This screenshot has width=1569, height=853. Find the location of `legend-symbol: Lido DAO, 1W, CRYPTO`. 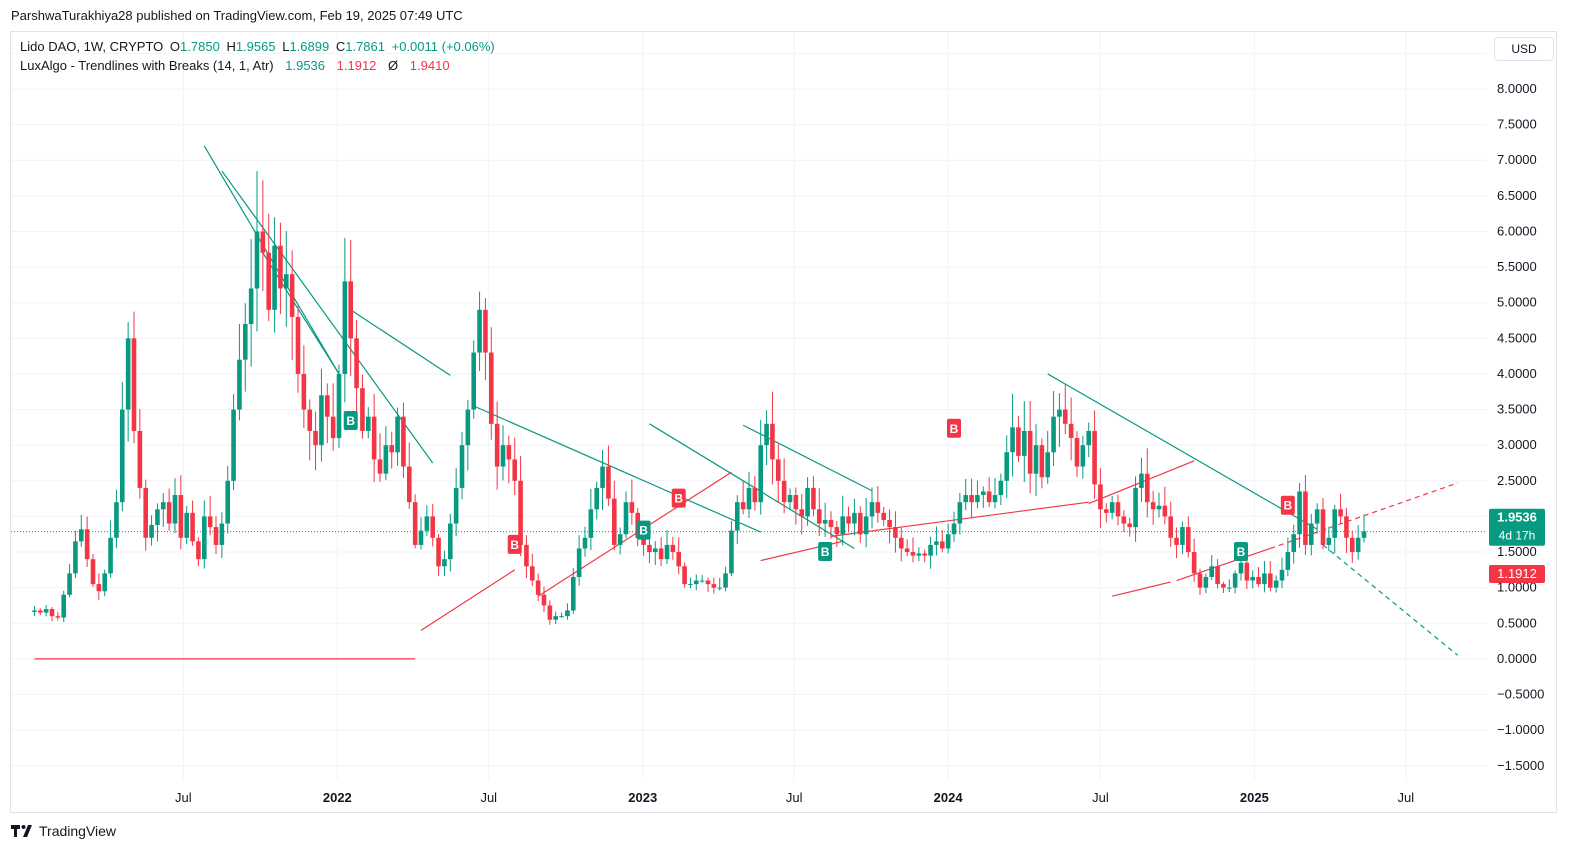

legend-symbol: Lido DAO, 1W, CRYPTO is located at coordinates (92, 46).